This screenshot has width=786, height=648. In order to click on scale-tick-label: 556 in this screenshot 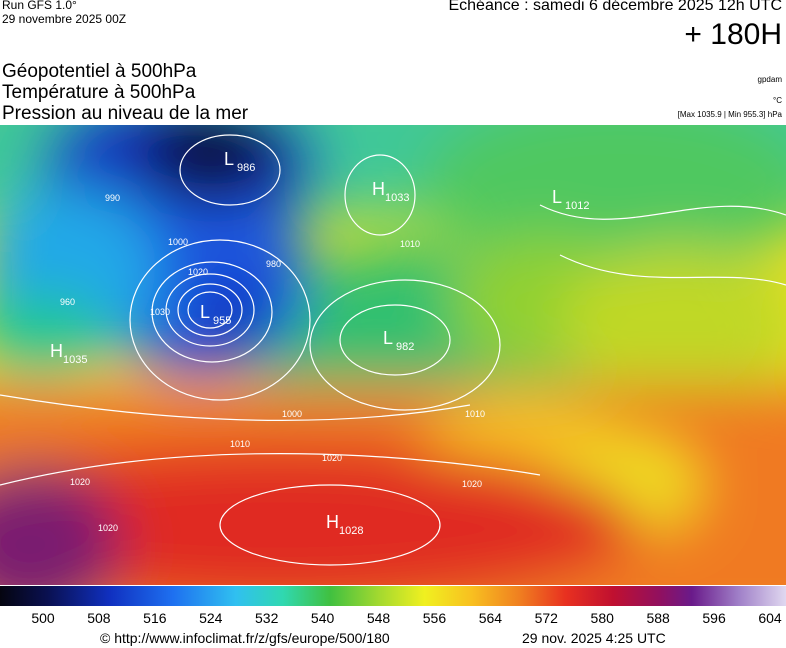, I will do `click(434, 618)`.